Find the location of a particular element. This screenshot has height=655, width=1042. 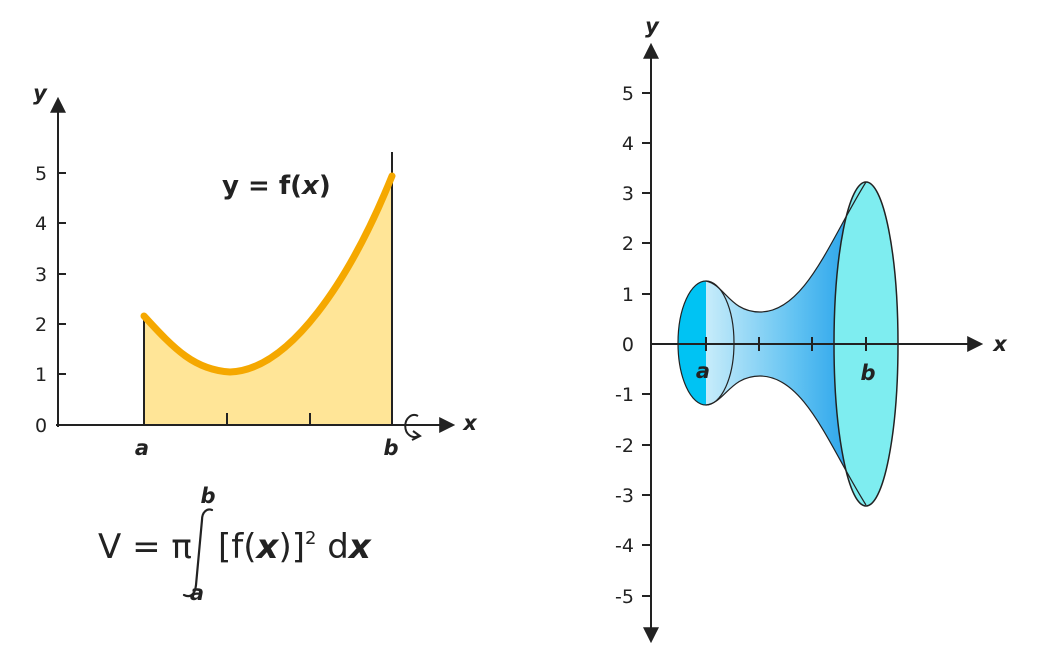

right-b-label: b is located at coordinates (867, 373).